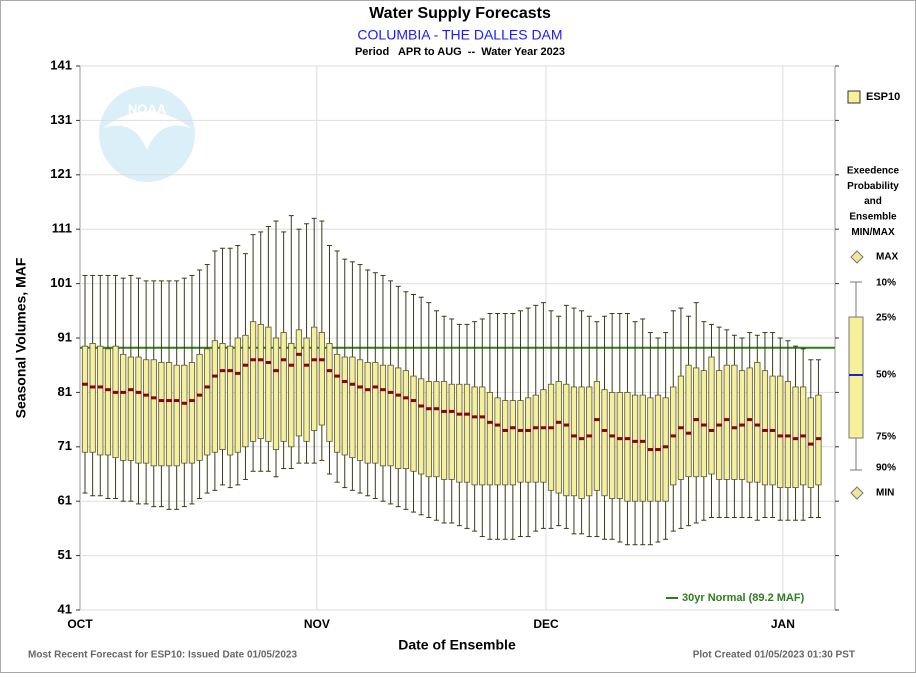 The height and width of the screenshot is (678, 916). I want to click on y-tick-label: 101, so click(61, 282).